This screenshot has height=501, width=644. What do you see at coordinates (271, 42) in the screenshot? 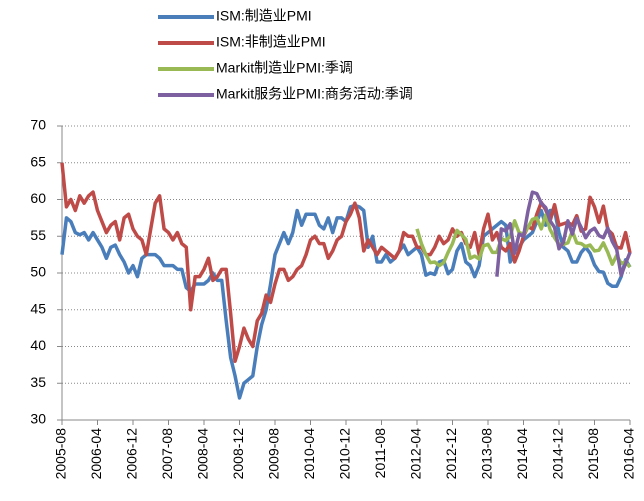
I see `legend-label: ISM:非制造业PMI` at bounding box center [271, 42].